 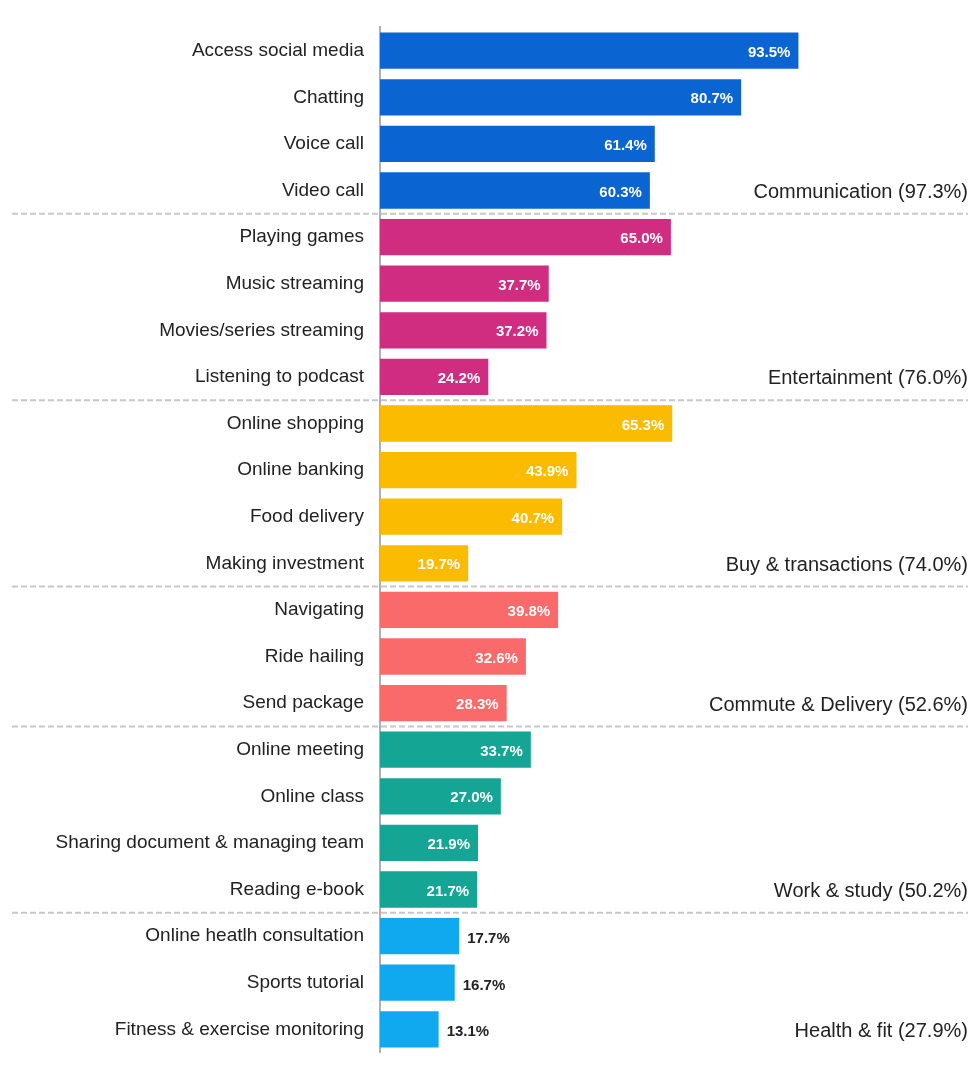 What do you see at coordinates (533, 517) in the screenshot?
I see `data-label: 40.7%` at bounding box center [533, 517].